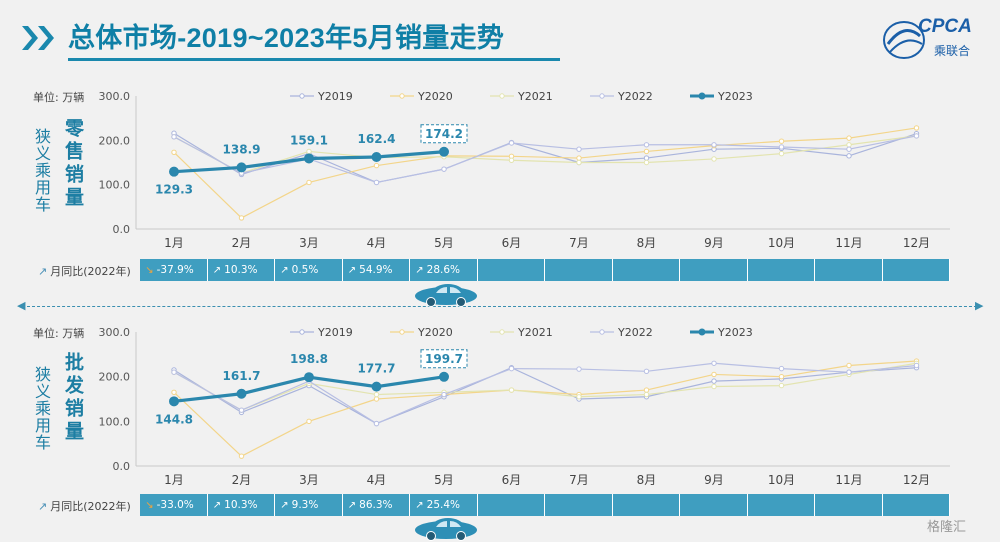 Image resolution: width=1000 pixels, height=542 pixels. What do you see at coordinates (314, 59) in the screenshot?
I see `title-underline` at bounding box center [314, 59].